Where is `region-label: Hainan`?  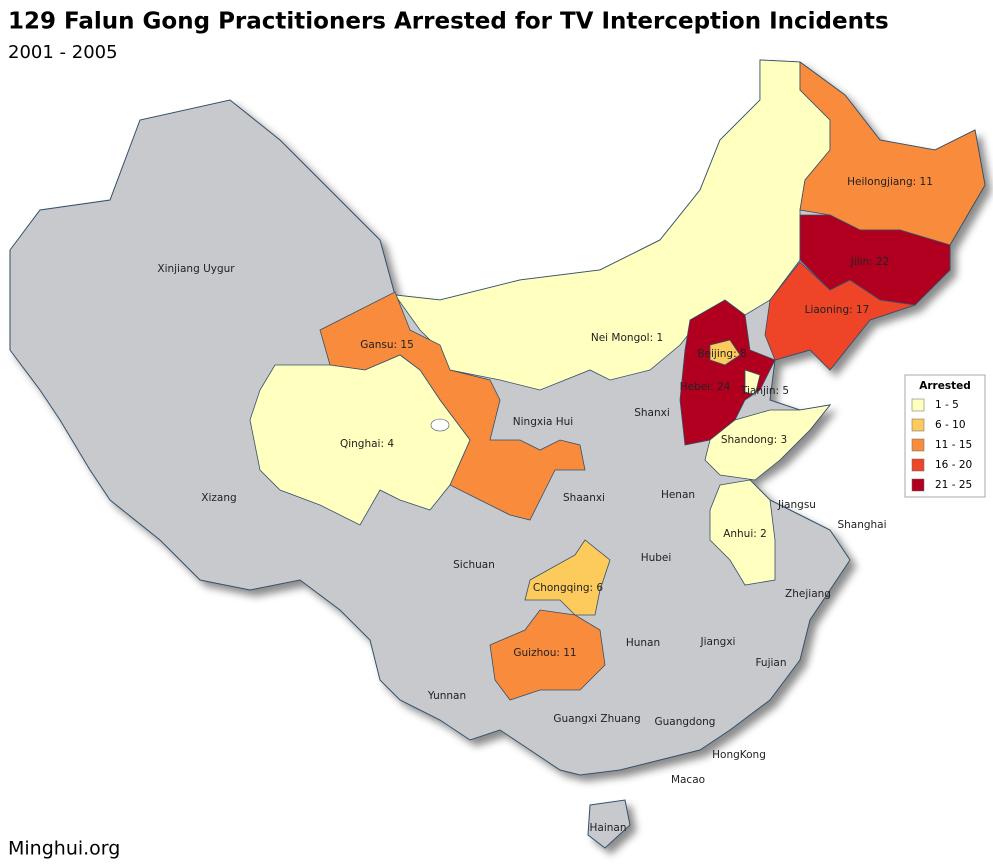
region-label: Hainan is located at coordinates (608, 828).